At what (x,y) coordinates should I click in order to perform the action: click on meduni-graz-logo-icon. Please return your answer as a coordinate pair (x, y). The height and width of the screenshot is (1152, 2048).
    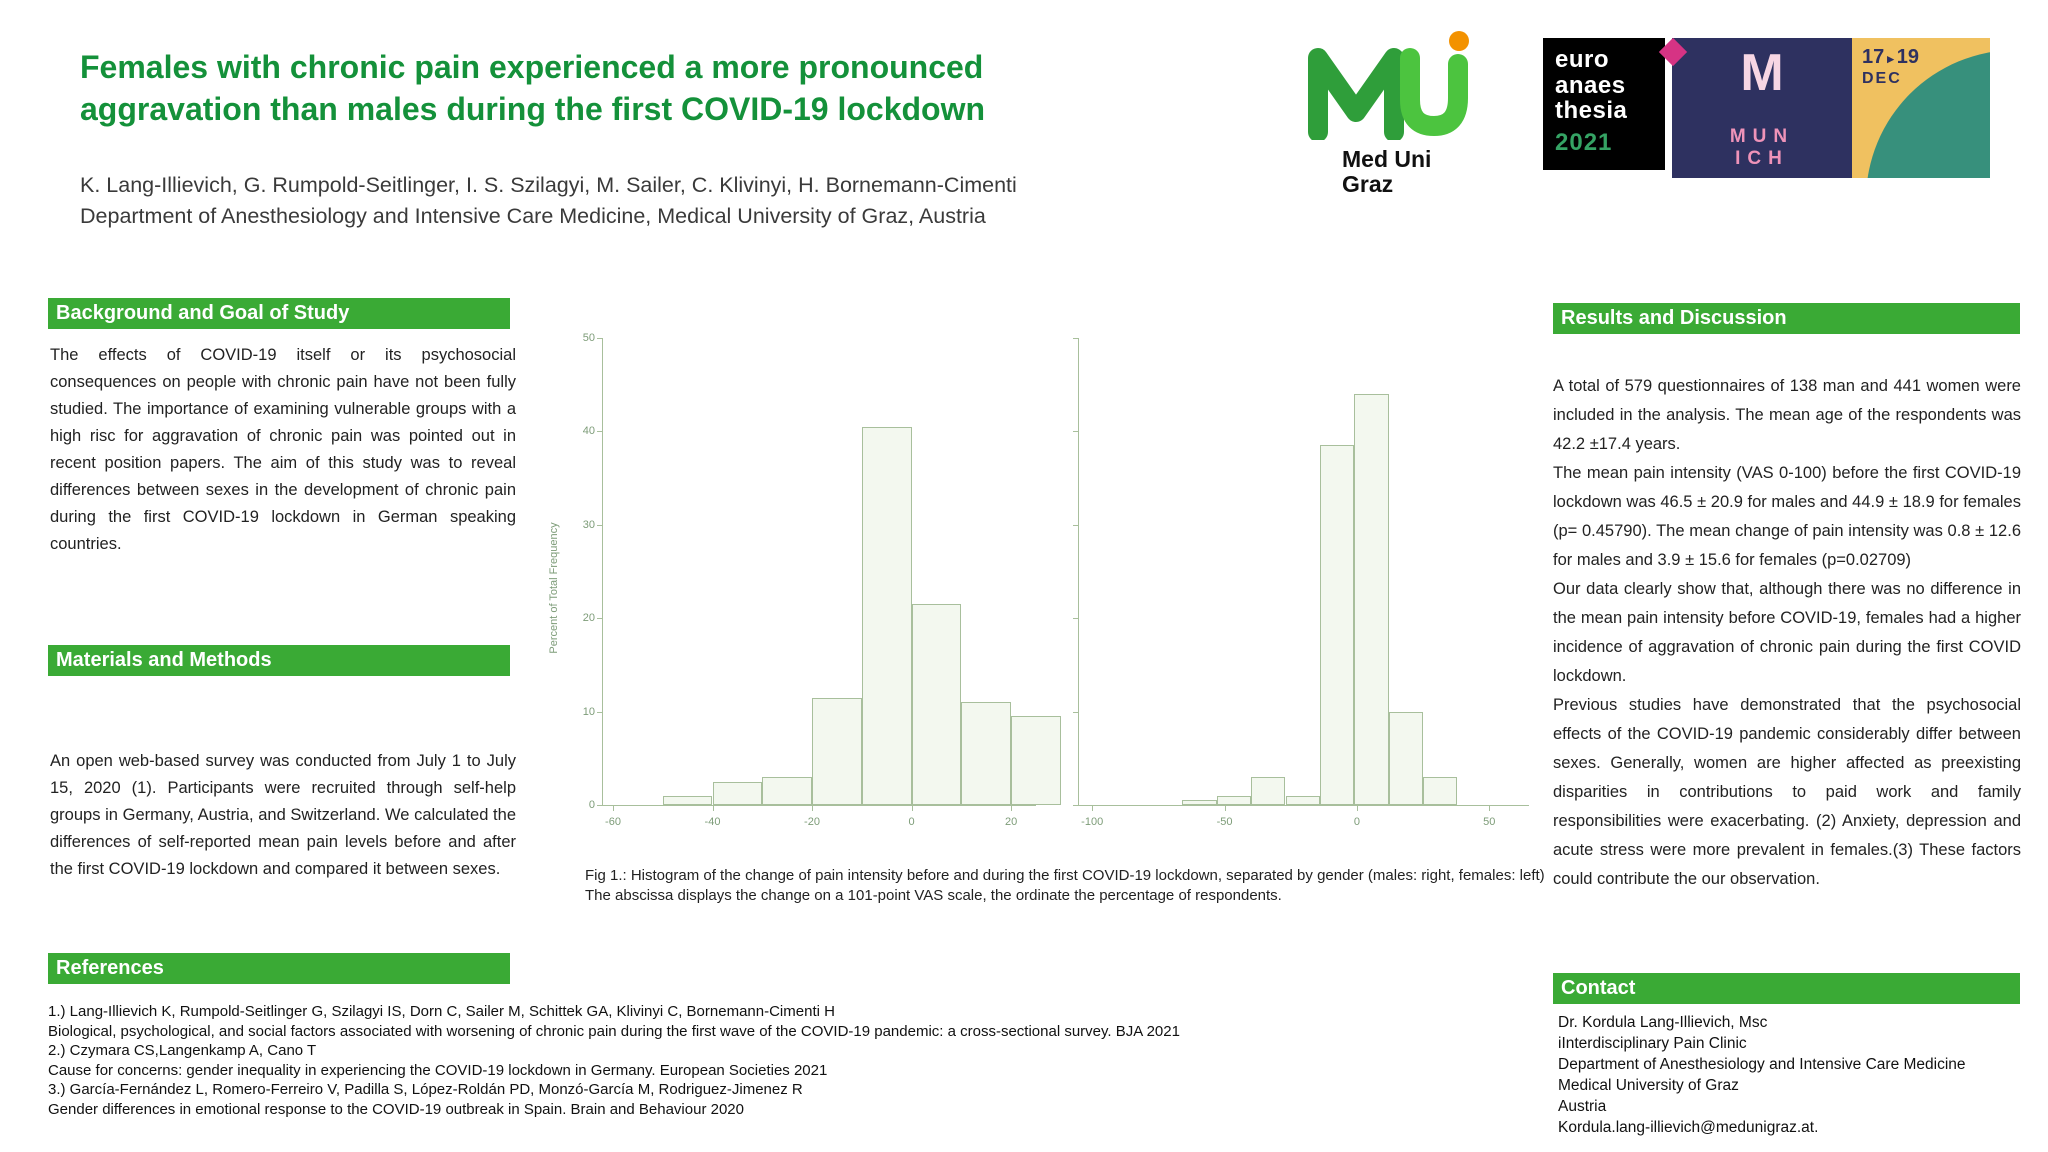
    Looking at the image, I should click on (1388, 86).